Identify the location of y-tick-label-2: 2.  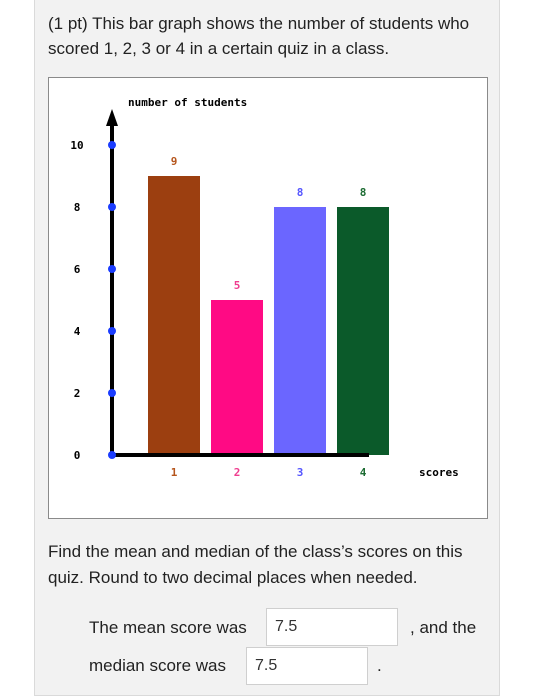
(77, 393).